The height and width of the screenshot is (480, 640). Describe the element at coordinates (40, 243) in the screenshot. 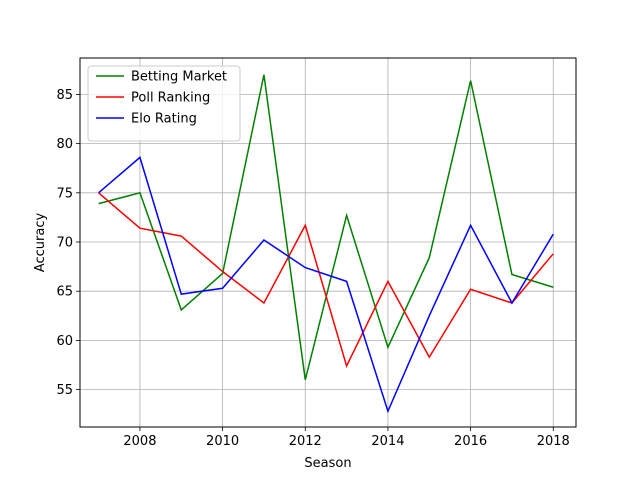

I see `y-axis-label: Accuracy` at that location.